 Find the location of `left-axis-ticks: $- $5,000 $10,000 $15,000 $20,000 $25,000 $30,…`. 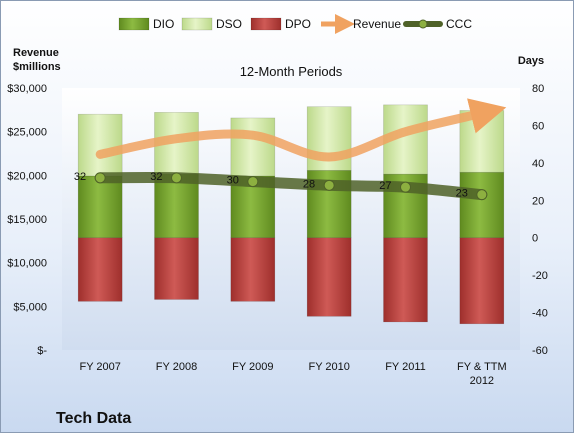

left-axis-ticks: $- $5,000 $10,000 $15,000 $20,000 $25,000 $30,… is located at coordinates (27, 220).